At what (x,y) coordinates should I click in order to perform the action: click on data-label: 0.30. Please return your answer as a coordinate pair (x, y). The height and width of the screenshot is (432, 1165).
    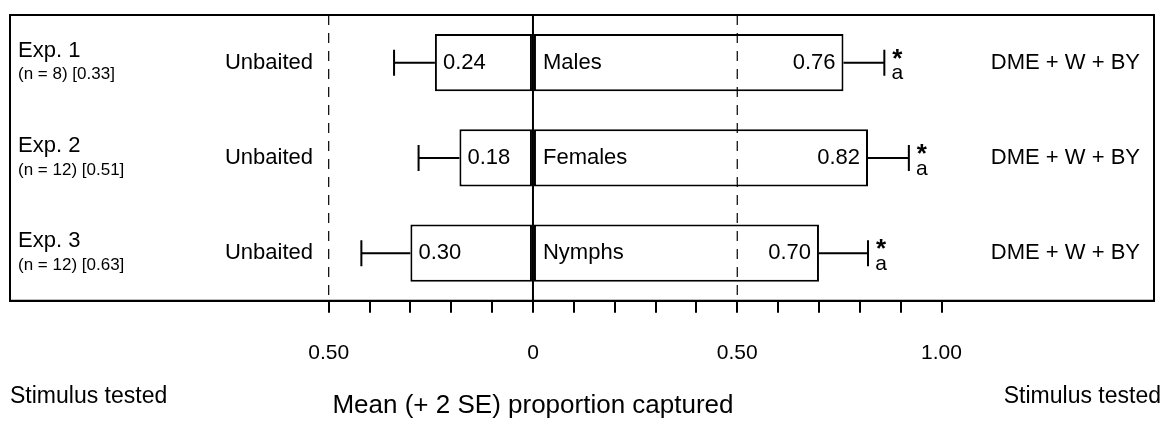
    Looking at the image, I should click on (440, 252).